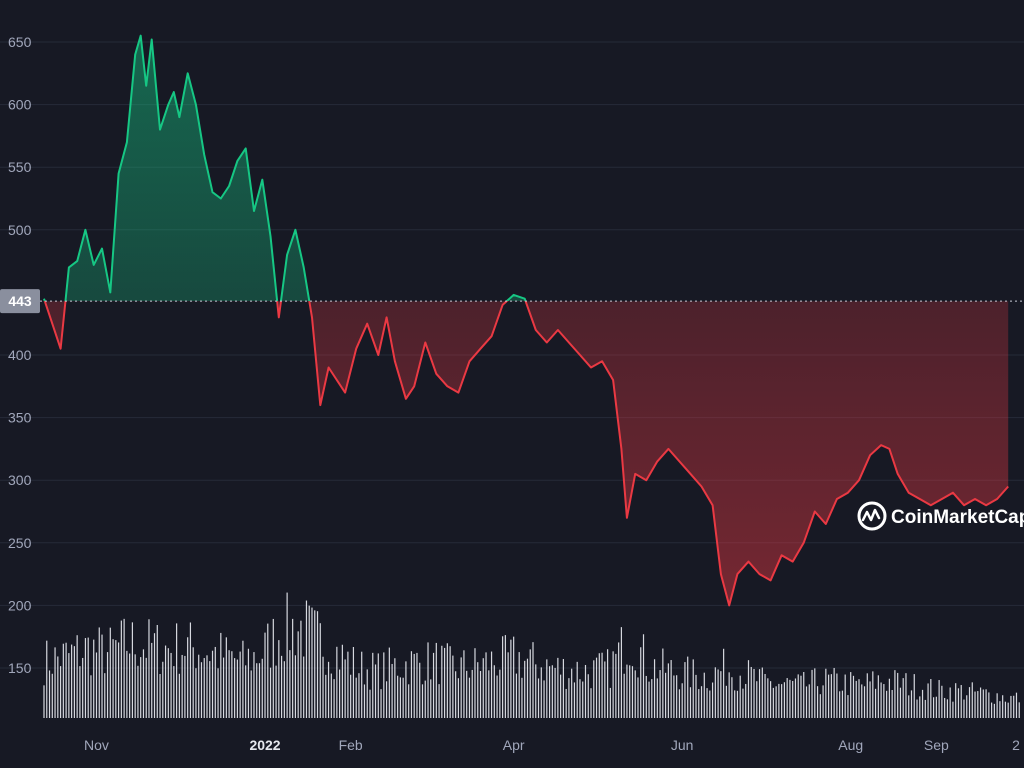  Describe the element at coordinates (20, 605) in the screenshot. I see `y-tick-200: 200` at that location.